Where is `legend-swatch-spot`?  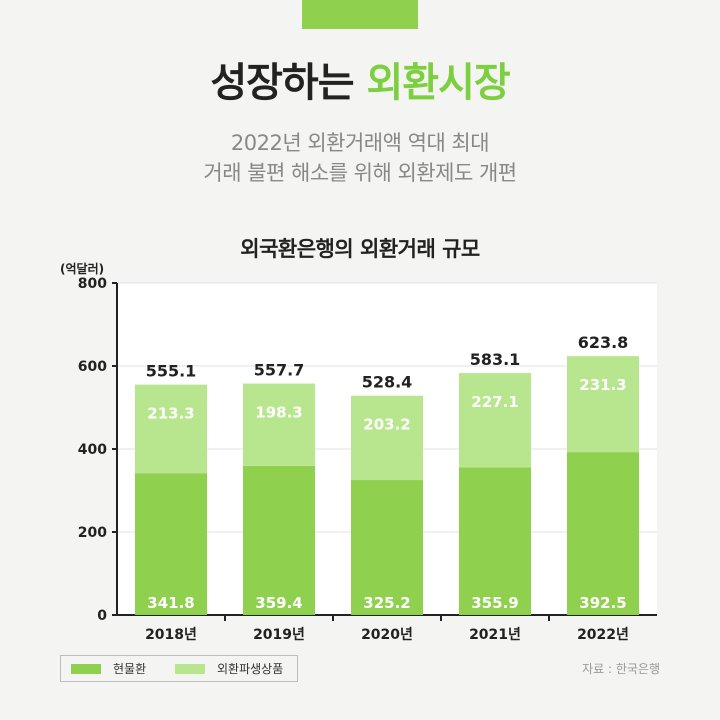 legend-swatch-spot is located at coordinates (86, 668).